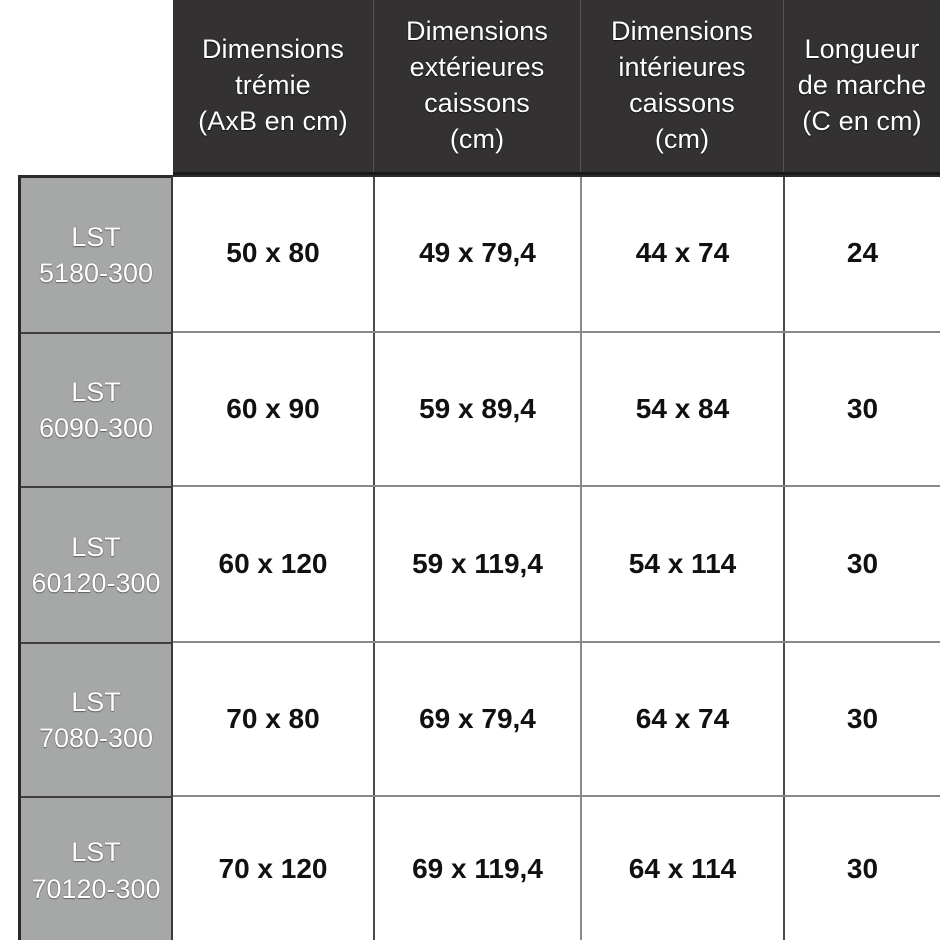 Image resolution: width=940 pixels, height=940 pixels. Describe the element at coordinates (861, 253) in the screenshot. I see `cell-longueur-de-marche: 24` at that location.